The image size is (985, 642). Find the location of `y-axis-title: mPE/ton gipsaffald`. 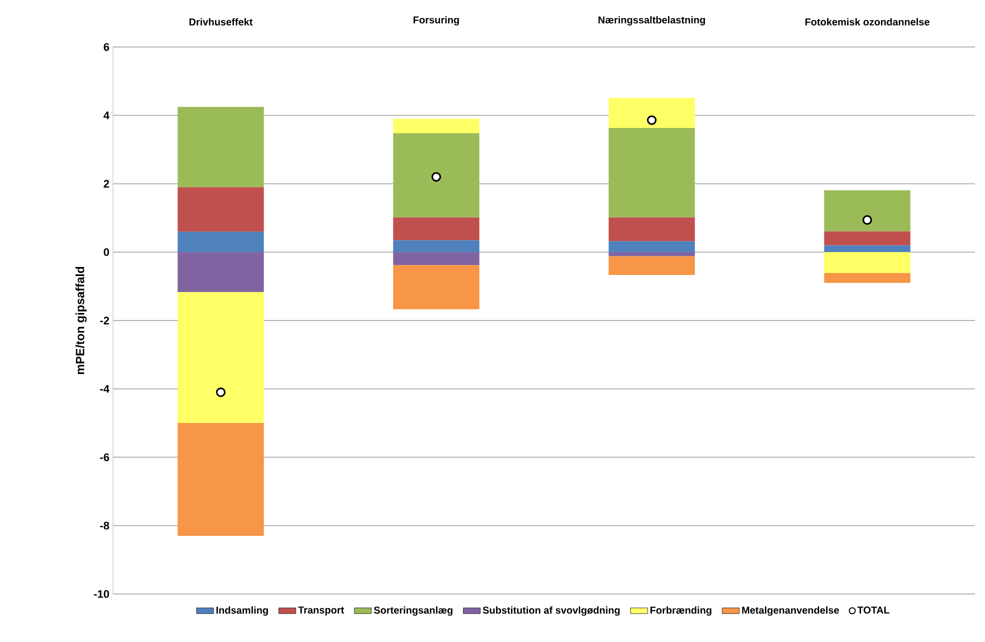

y-axis-title: mPE/ton gipsaffald is located at coordinates (81, 320).